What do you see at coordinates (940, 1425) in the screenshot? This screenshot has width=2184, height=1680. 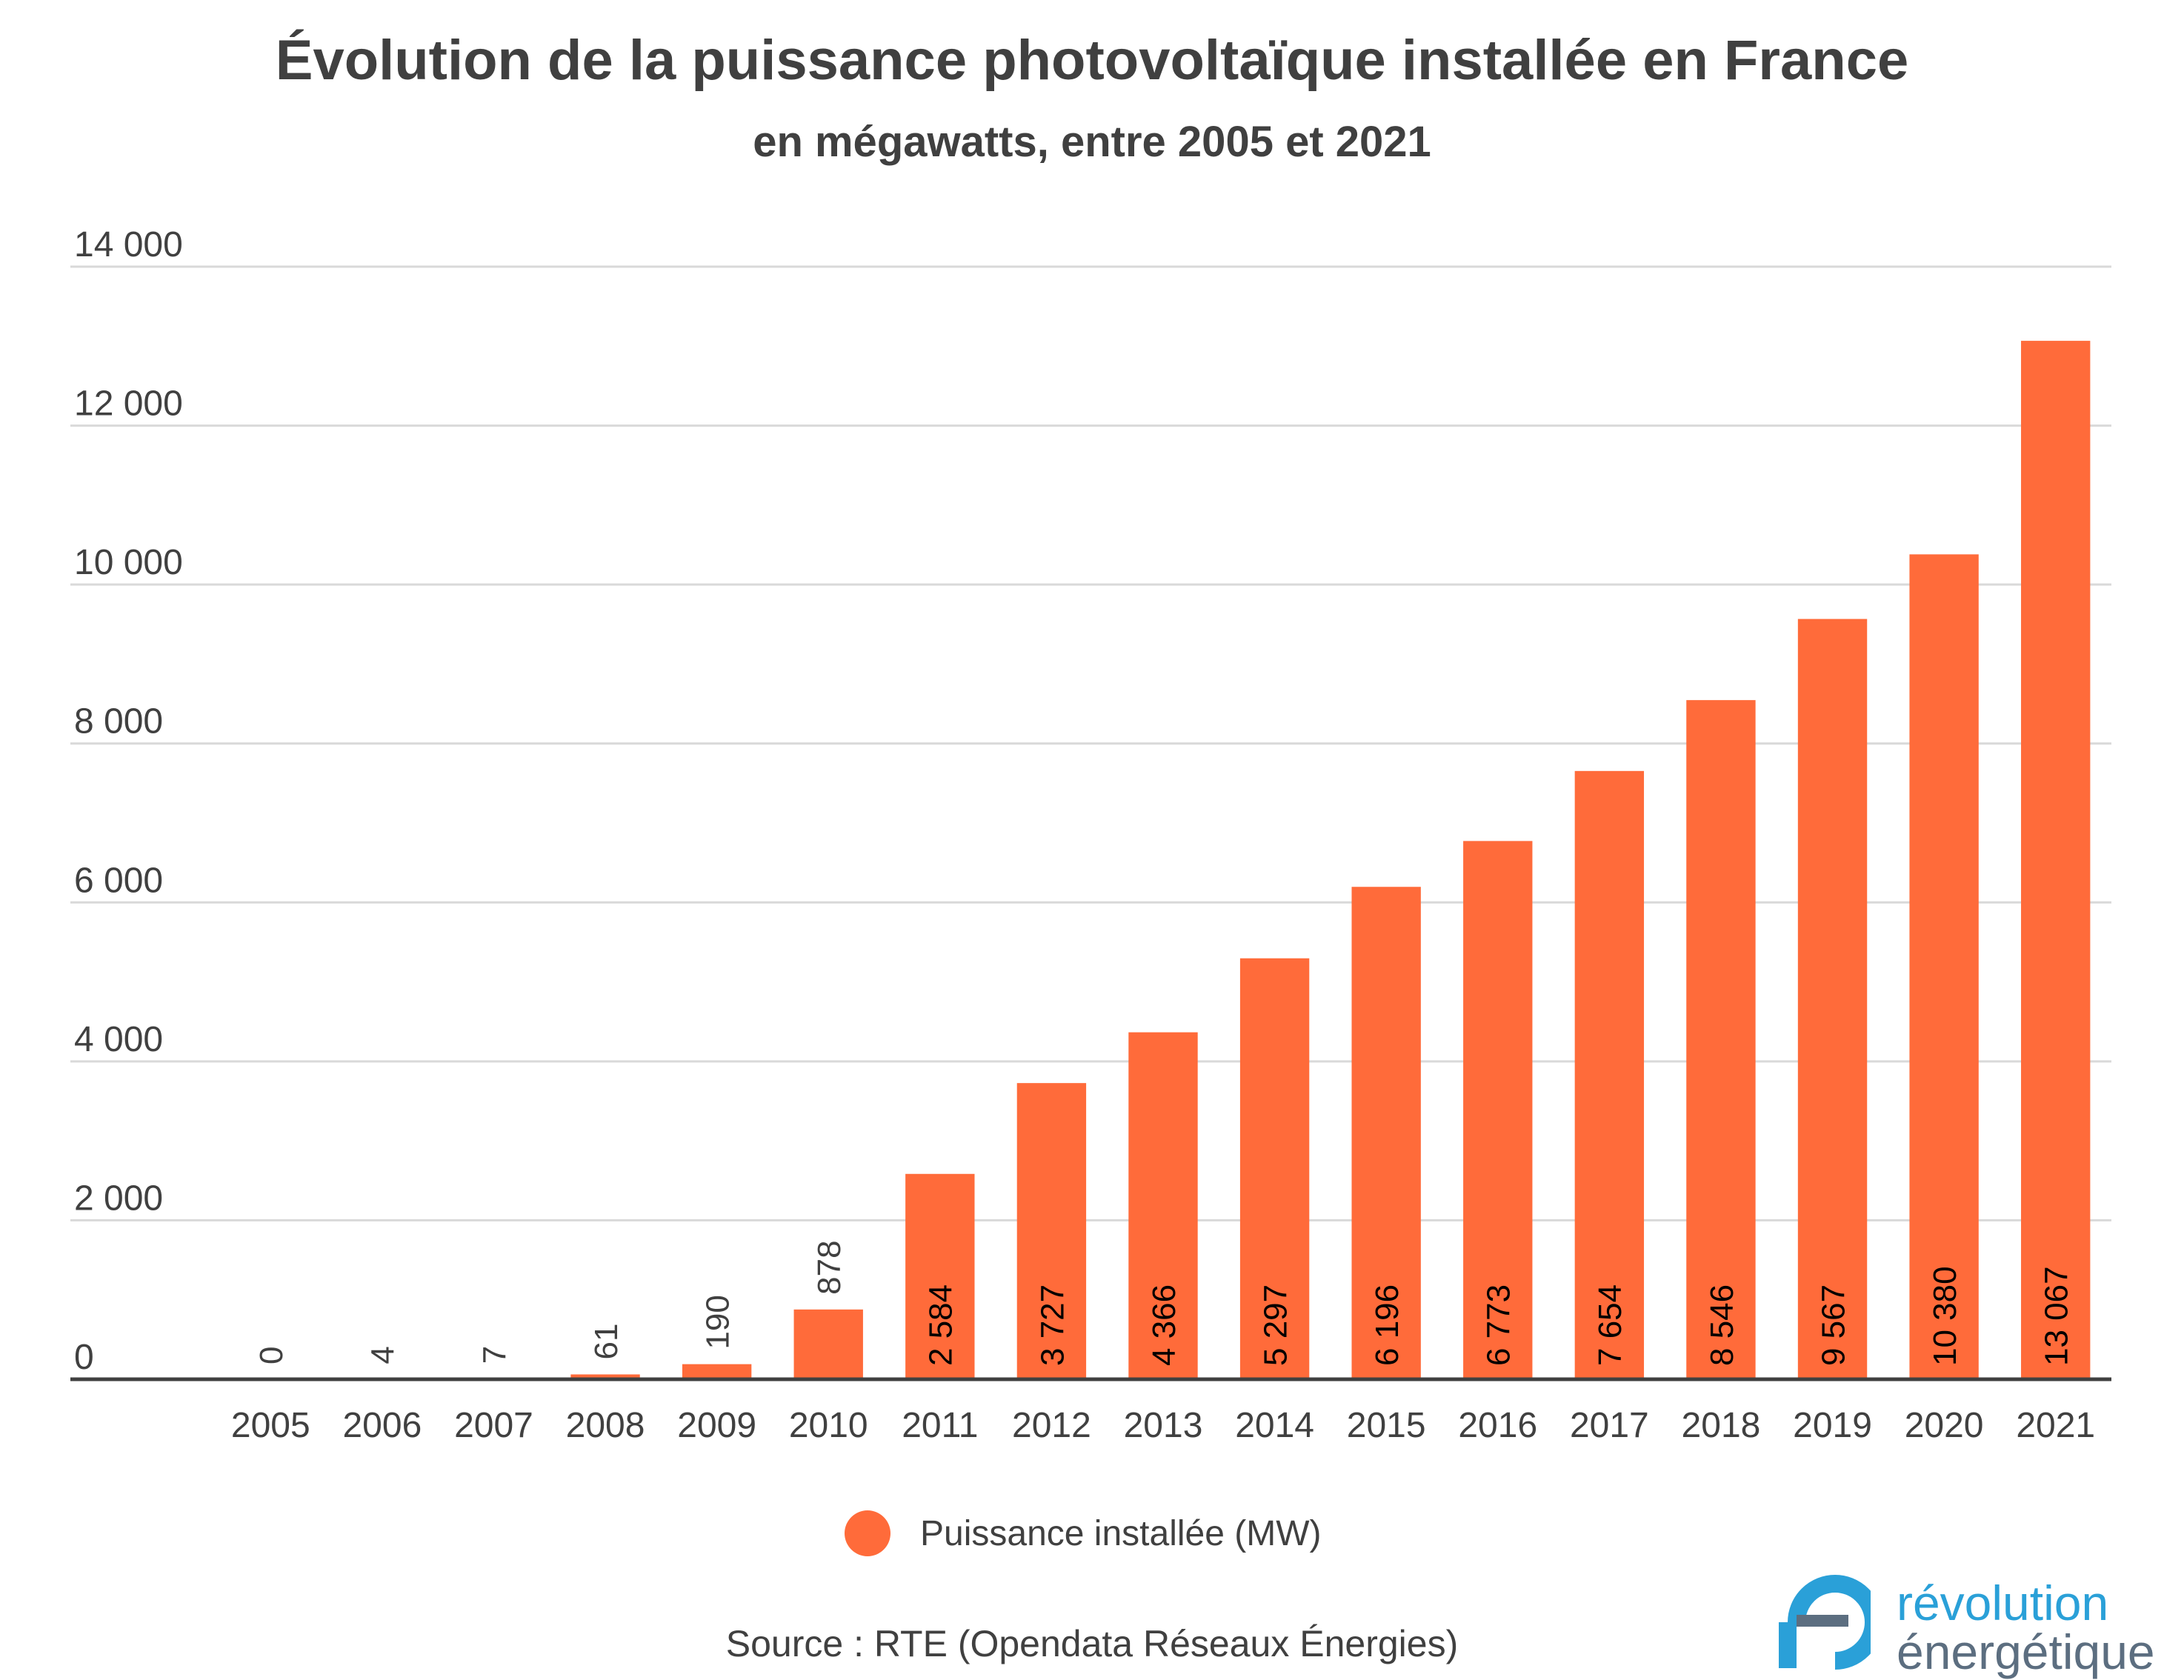 I see `x-tick-label: 2011` at bounding box center [940, 1425].